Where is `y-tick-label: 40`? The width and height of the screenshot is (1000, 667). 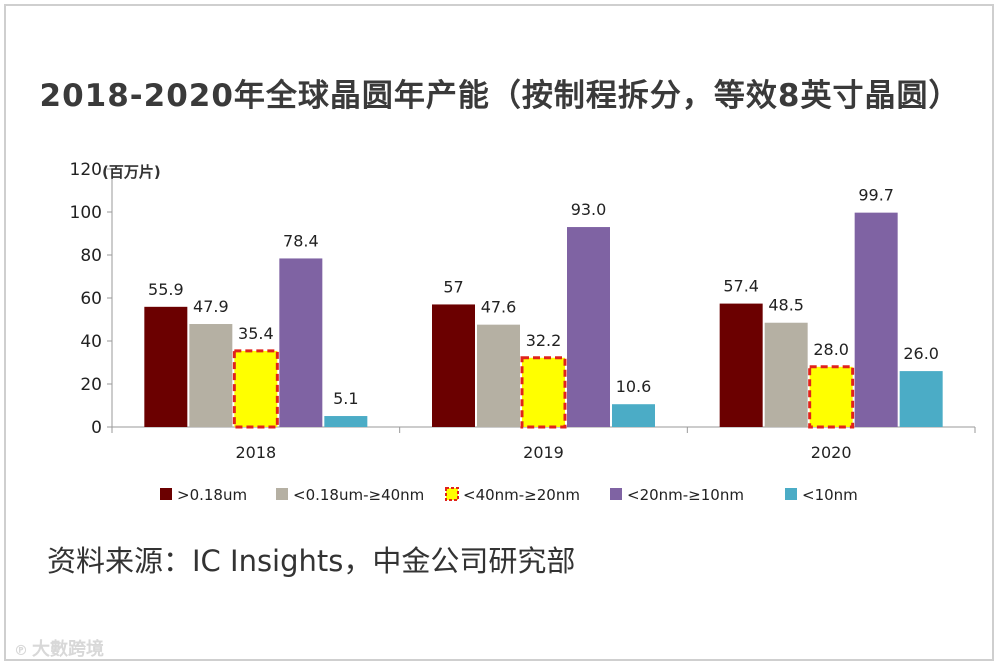
y-tick-label: 40 is located at coordinates (91, 342).